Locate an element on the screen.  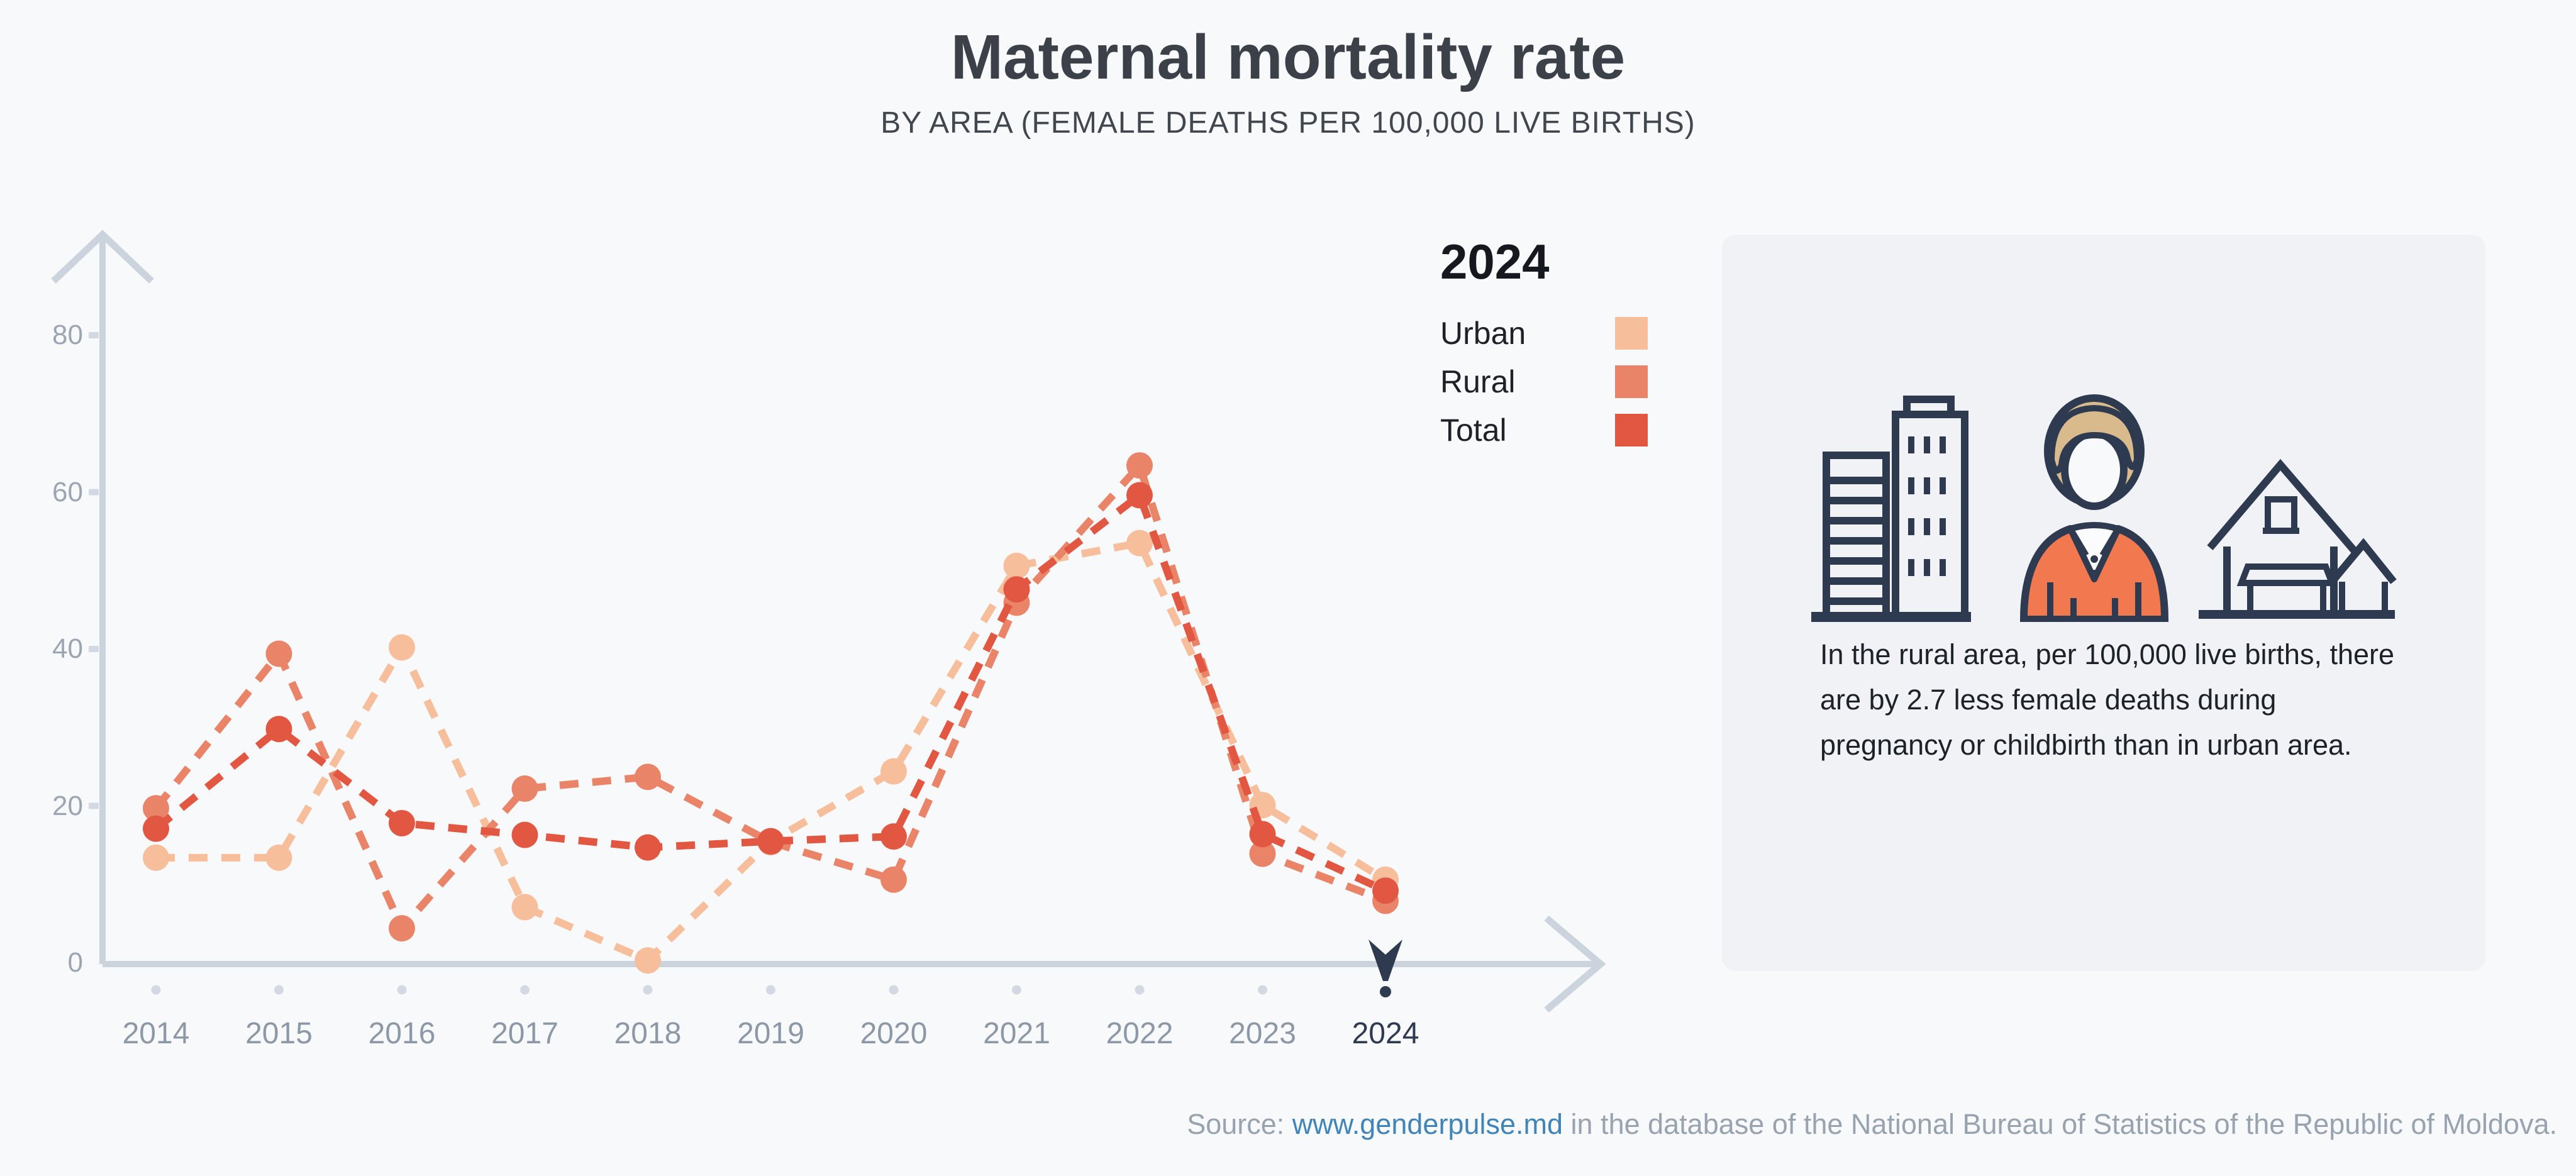
data-point-rural-2022 is located at coordinates (1139, 465).